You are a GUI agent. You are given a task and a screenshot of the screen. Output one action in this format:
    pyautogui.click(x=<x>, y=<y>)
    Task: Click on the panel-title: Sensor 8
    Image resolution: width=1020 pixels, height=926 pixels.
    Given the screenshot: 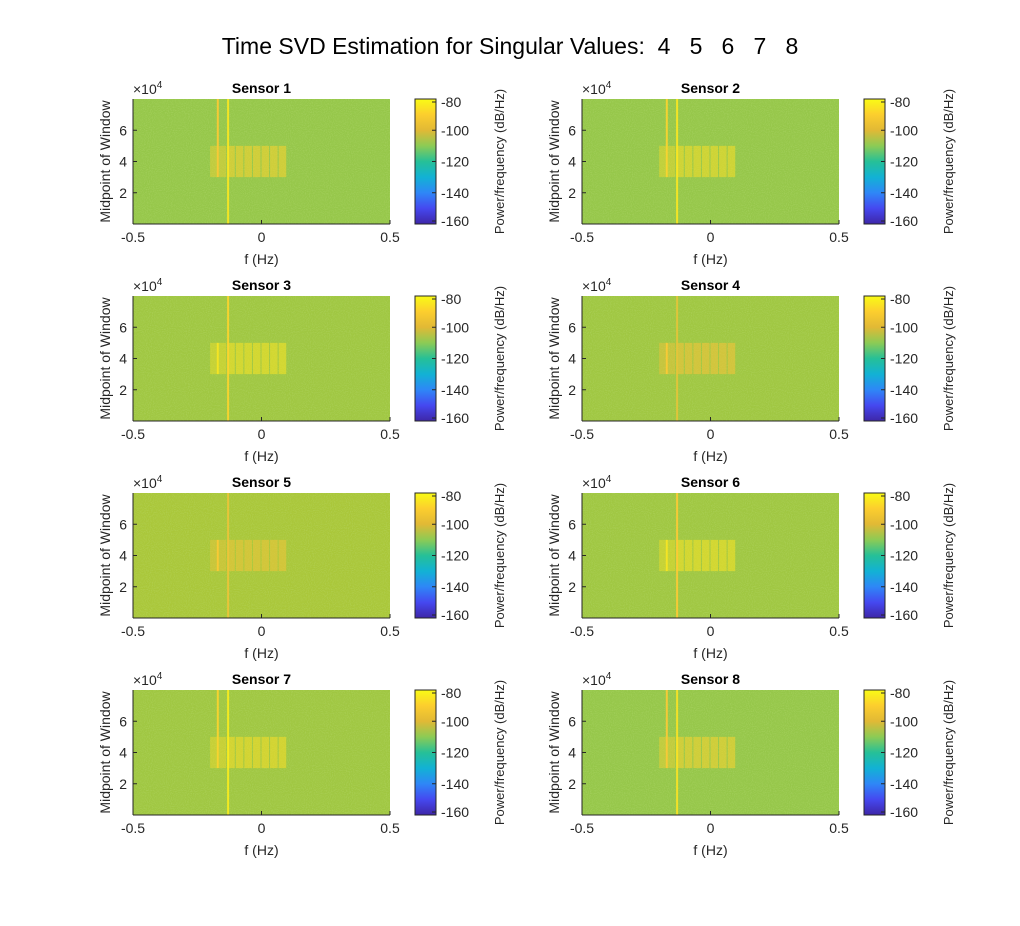 What is the action you would take?
    pyautogui.click(x=710, y=679)
    